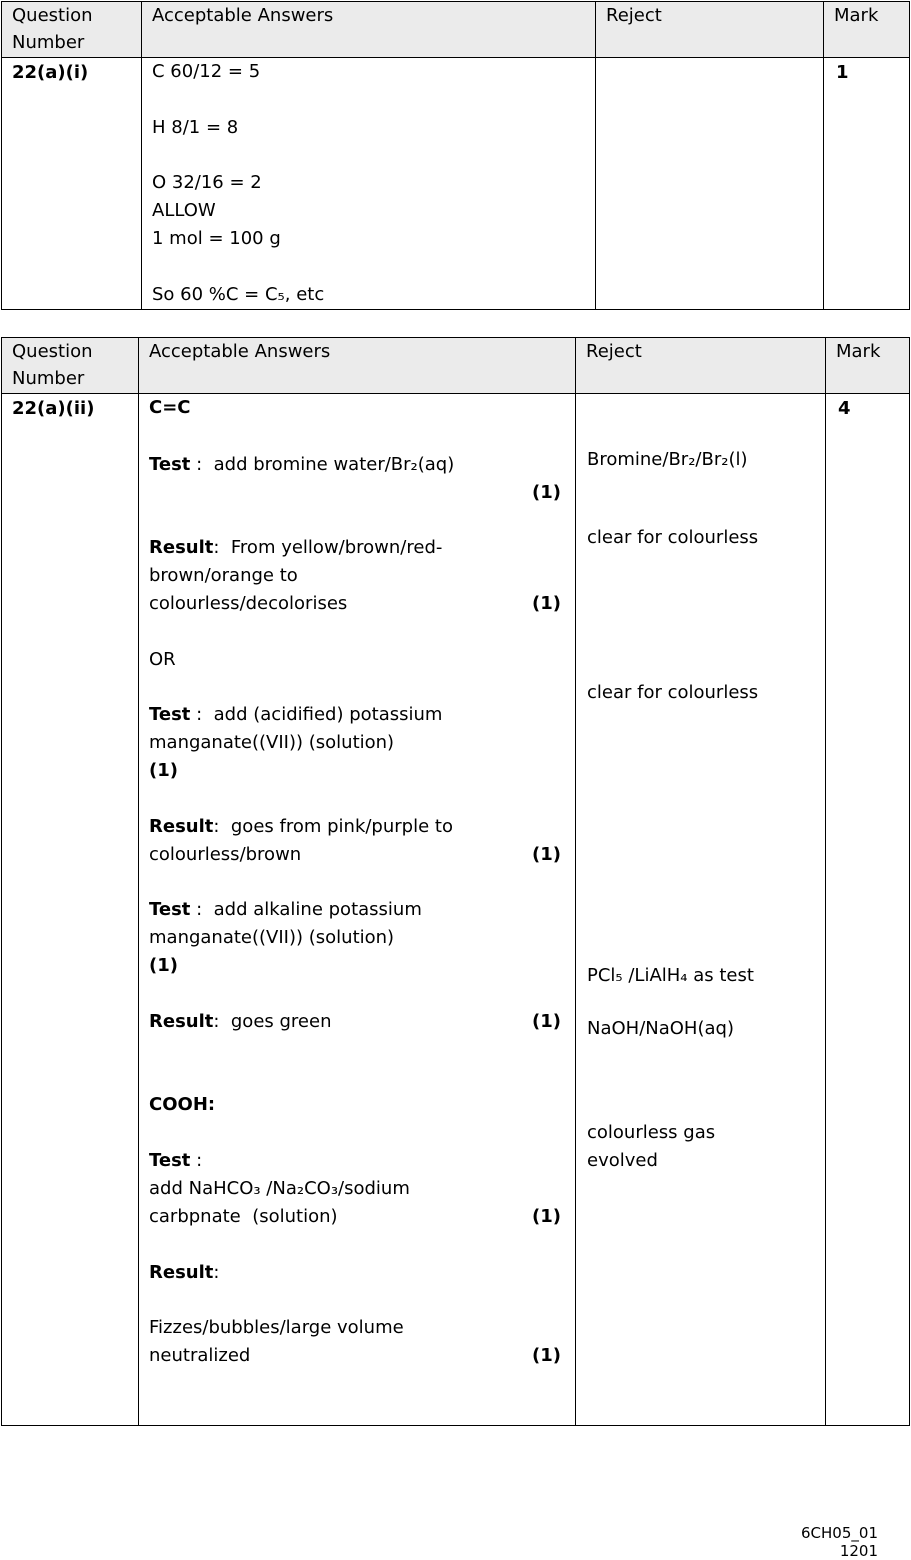 The image size is (911, 1560). Describe the element at coordinates (355, 1161) in the screenshot. I see `answer-line: Test :` at that location.